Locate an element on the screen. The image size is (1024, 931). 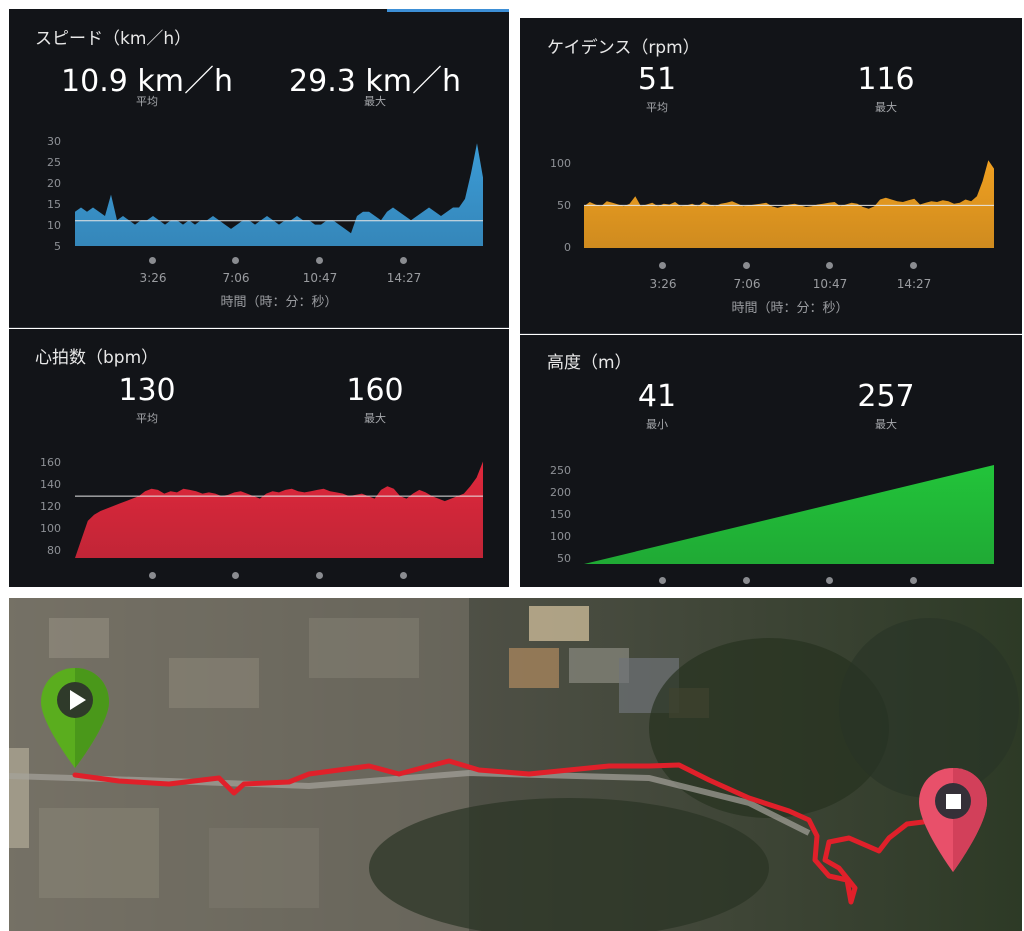
speed-max-value: 29.3 km／h is located at coordinates (375, 81).